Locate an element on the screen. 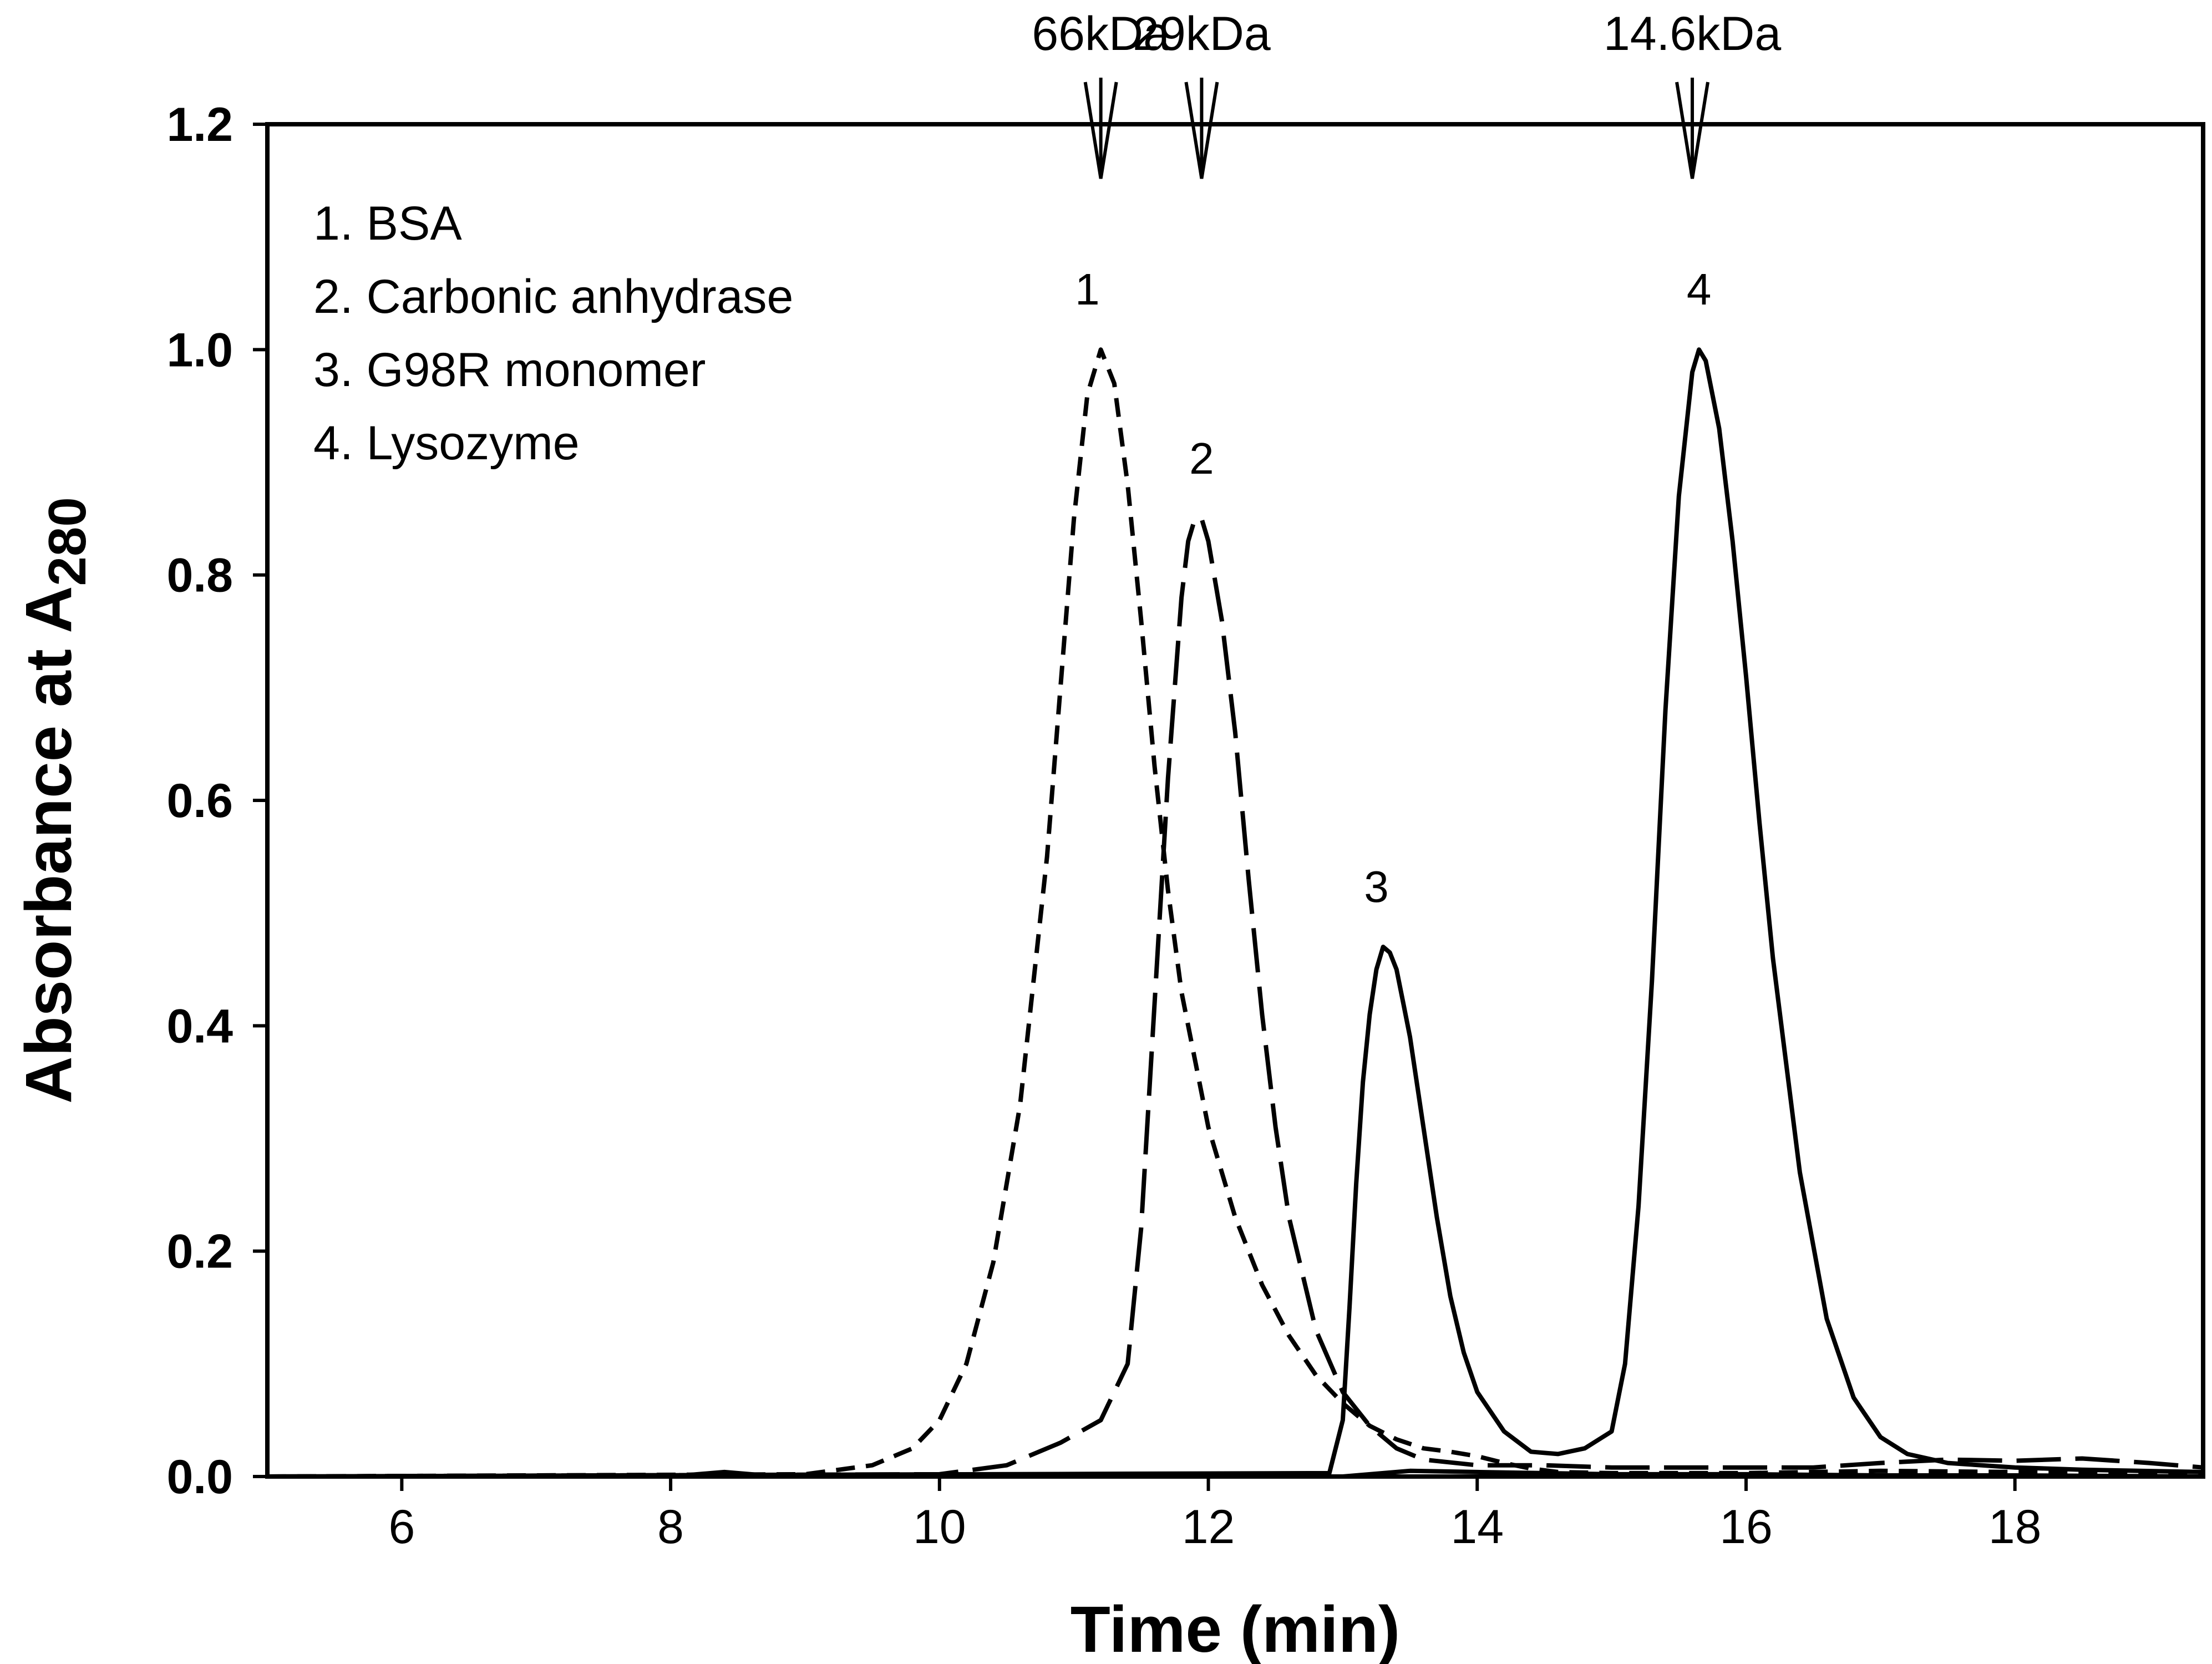 Image resolution: width=2212 pixels, height=1664 pixels. x-tick-label: 8 is located at coordinates (670, 1527).